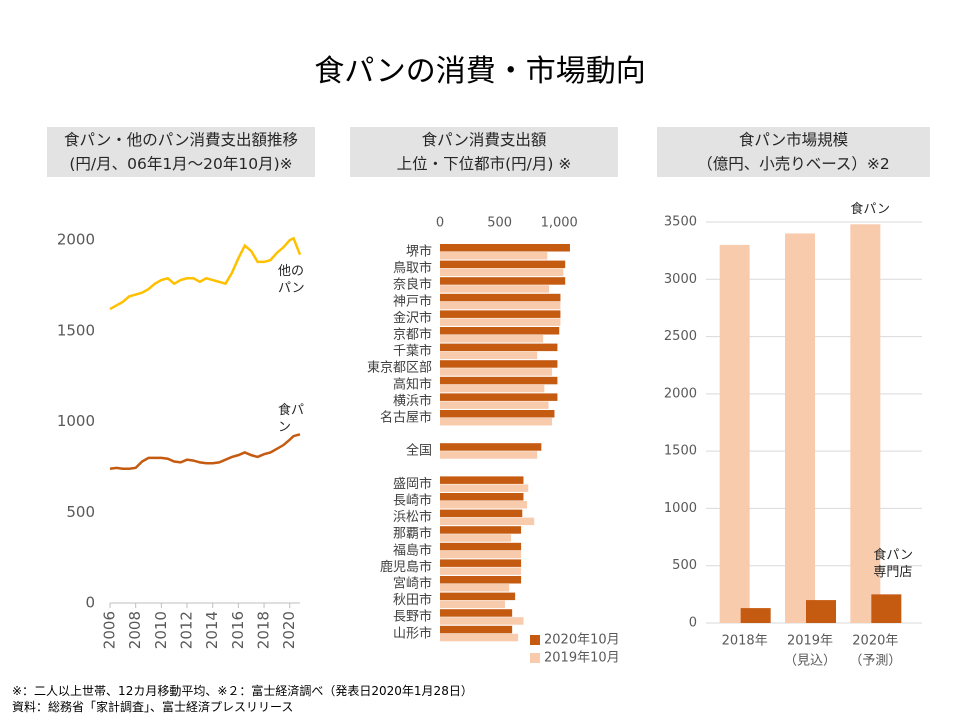  I want to click on panel-subtitle: （億円、小売りベース）※2, so click(793, 164).